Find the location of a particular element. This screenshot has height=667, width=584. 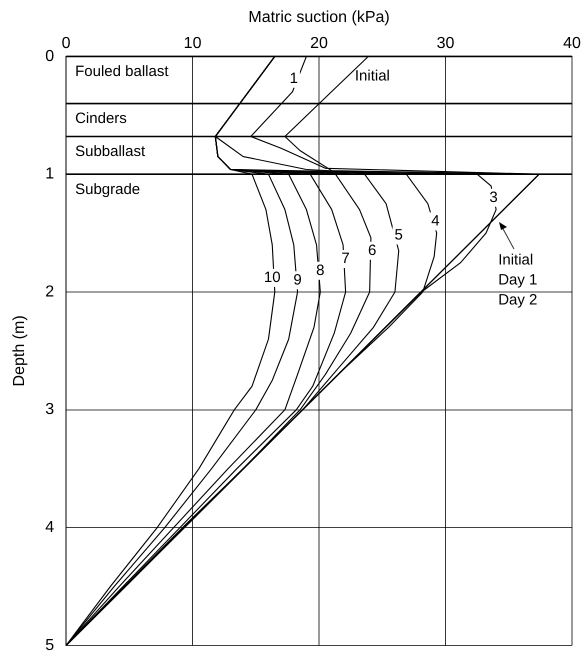

x-tick-label: 10 is located at coordinates (193, 43).